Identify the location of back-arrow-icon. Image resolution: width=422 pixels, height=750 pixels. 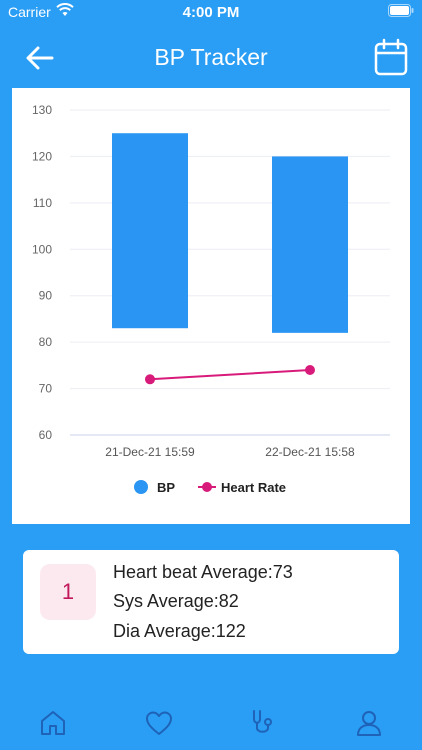
(40, 58).